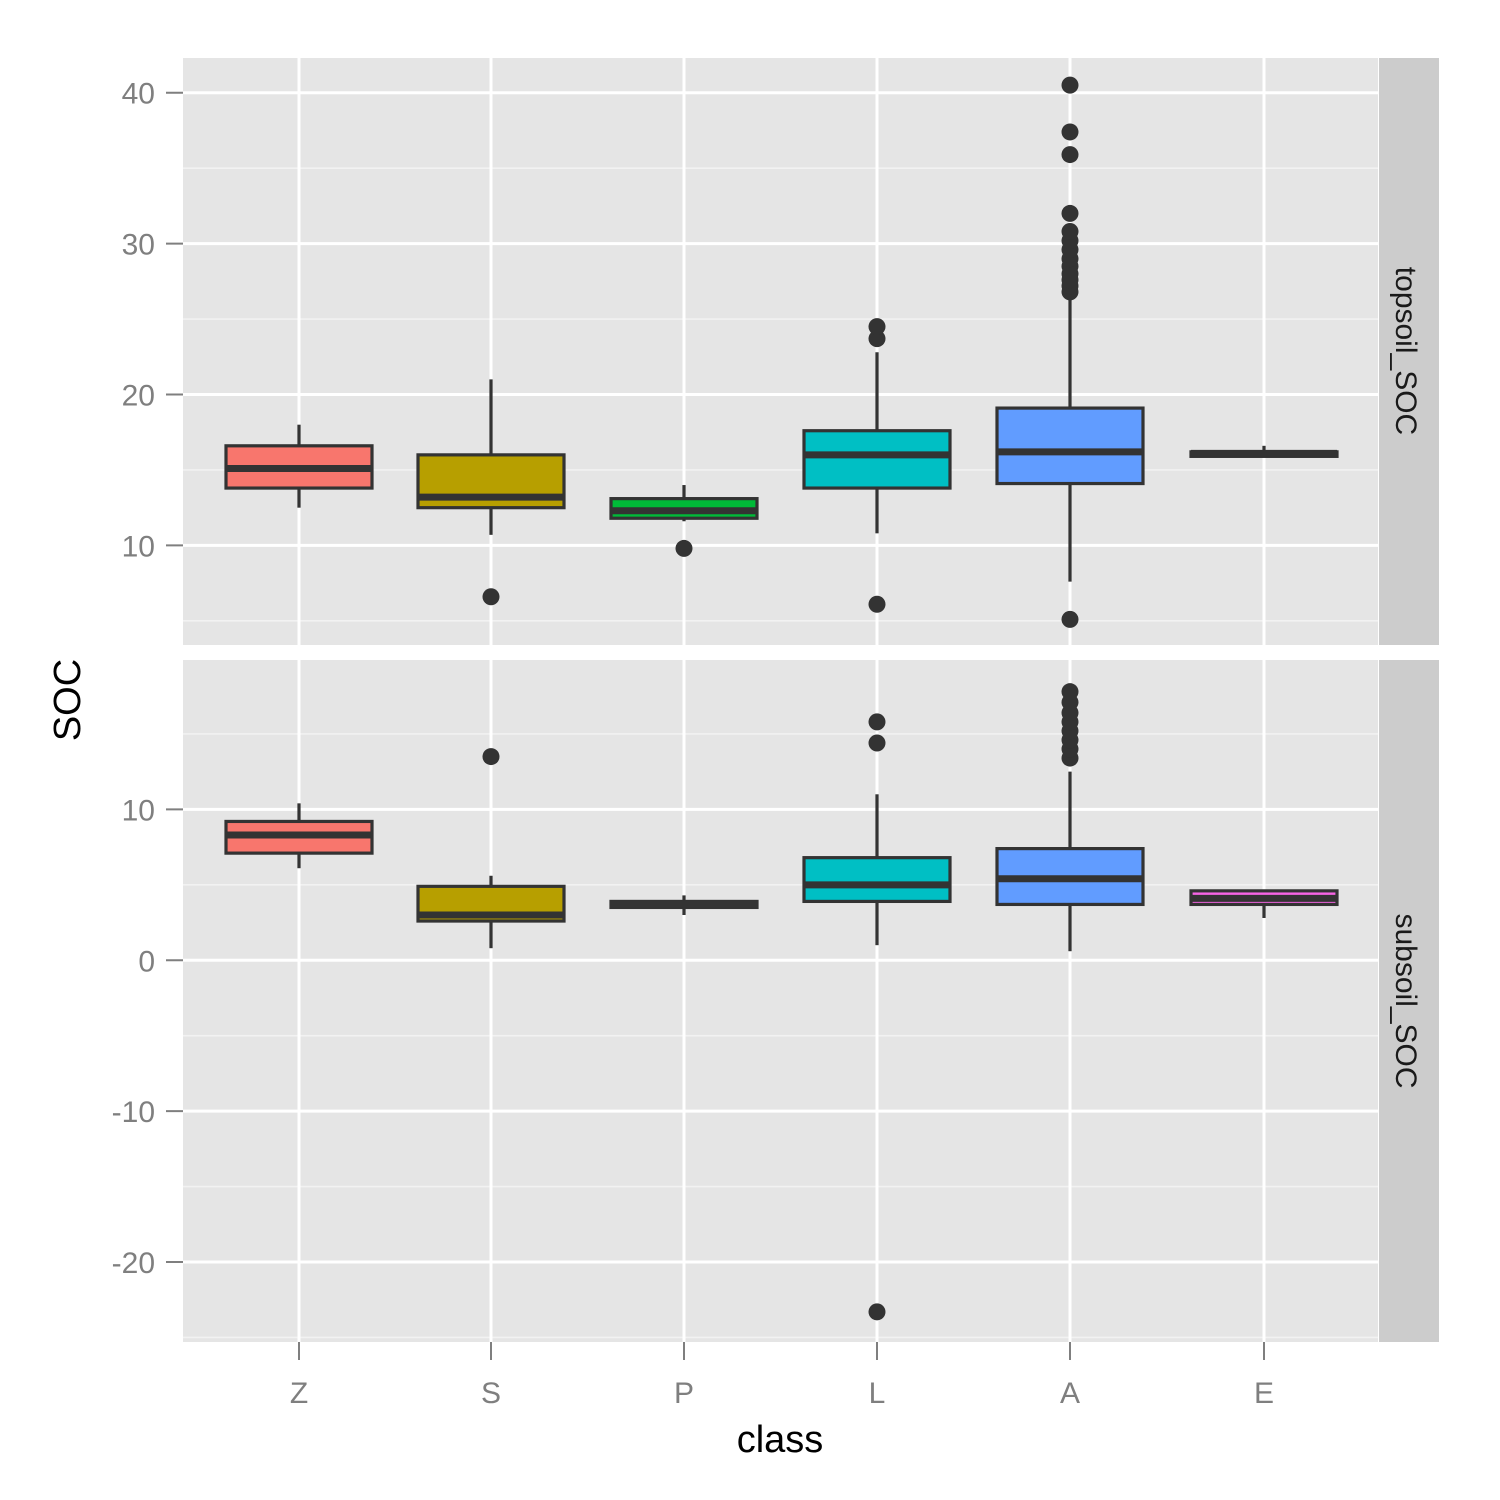  I want to click on y-tick-label: 0, so click(146, 961).